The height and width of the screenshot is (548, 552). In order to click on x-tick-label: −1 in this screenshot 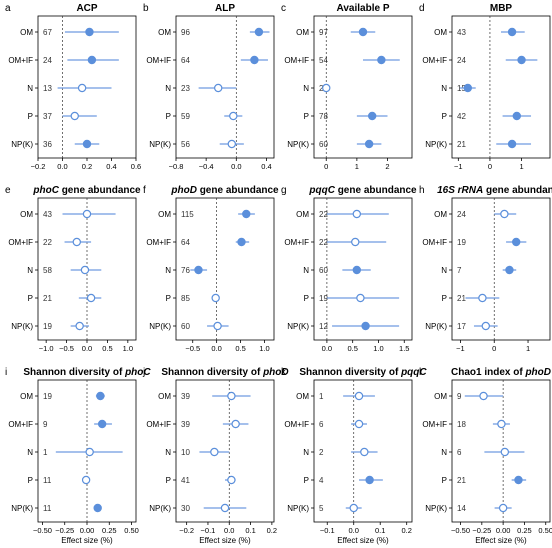, I will do `click(460, 348)`.